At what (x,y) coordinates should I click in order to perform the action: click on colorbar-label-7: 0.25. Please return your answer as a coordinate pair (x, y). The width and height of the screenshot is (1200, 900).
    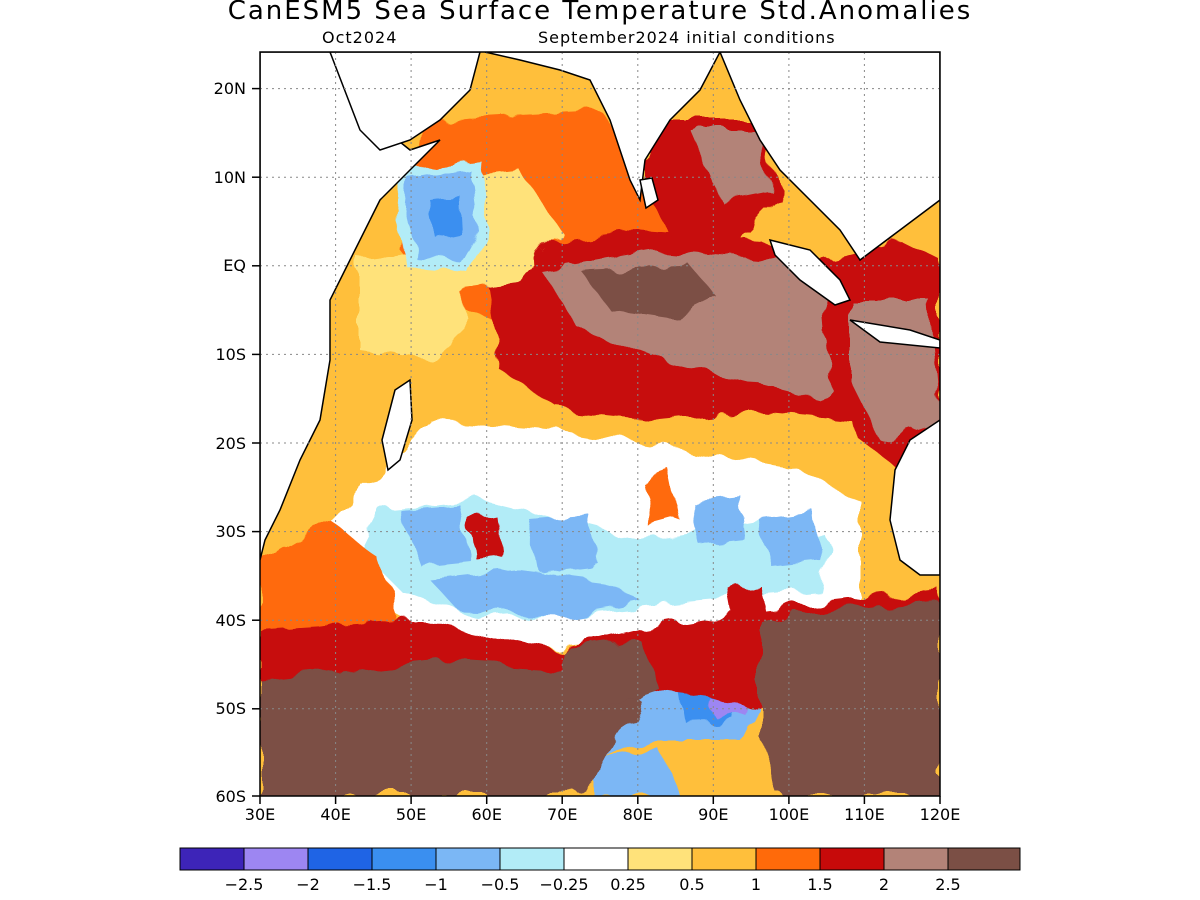
    Looking at the image, I should click on (628, 884).